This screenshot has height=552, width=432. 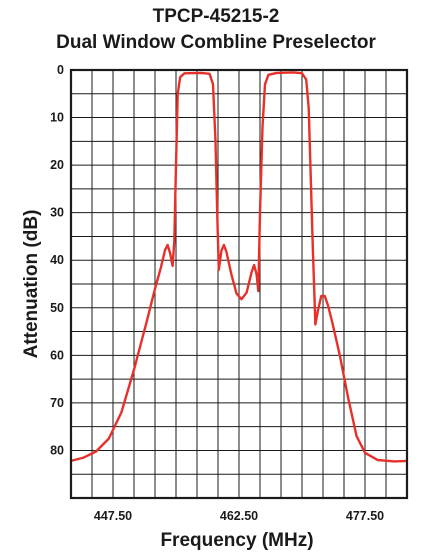 I want to click on x-tick-labels: 447.50 462.50 477.50, so click(x=239, y=516).